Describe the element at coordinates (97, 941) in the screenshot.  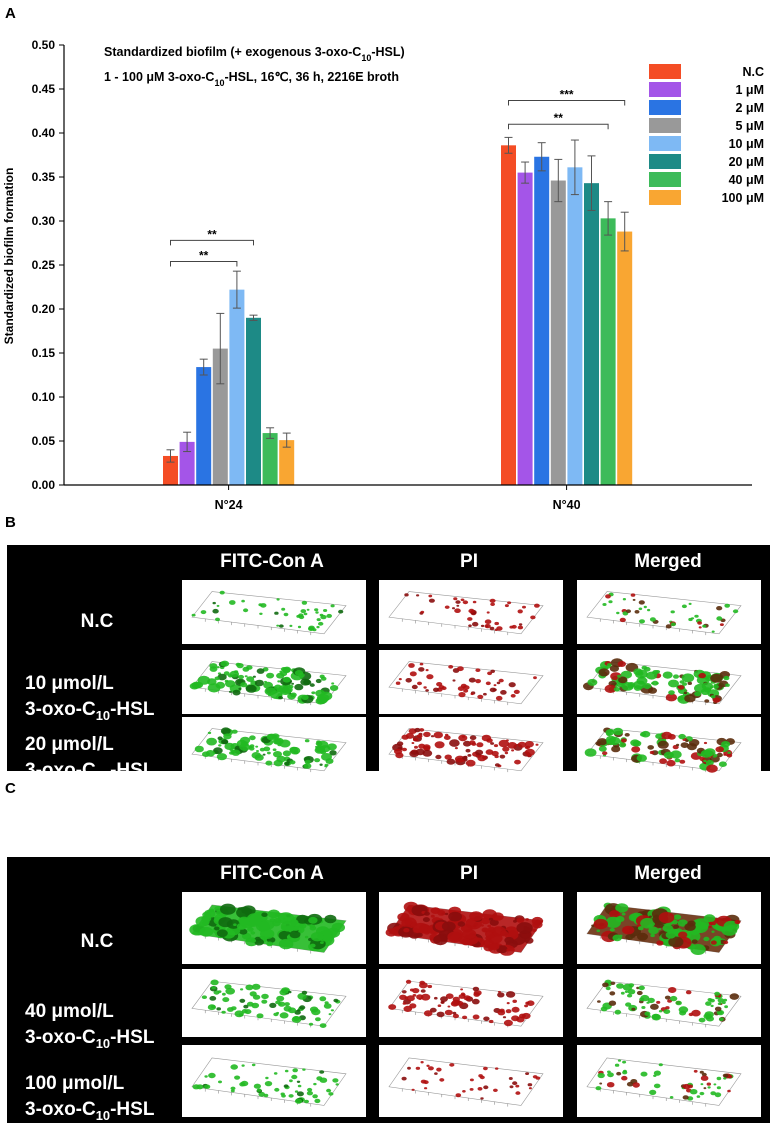
I see `row-label-nc: N.C` at that location.